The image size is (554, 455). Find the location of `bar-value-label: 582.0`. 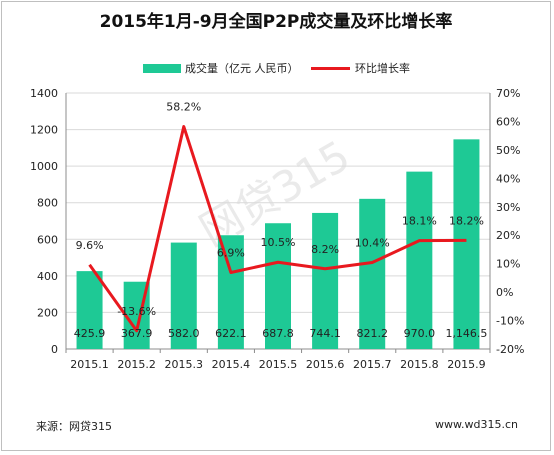

bar-value-label: 582.0 is located at coordinates (184, 333).